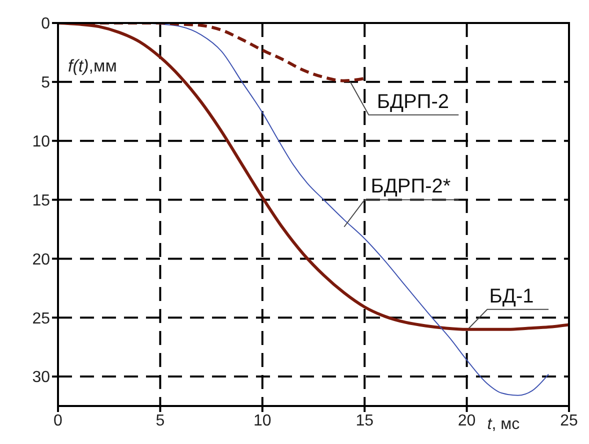 This screenshot has height=444, width=589. I want to click on y-tick-label: 20, so click(41, 259).